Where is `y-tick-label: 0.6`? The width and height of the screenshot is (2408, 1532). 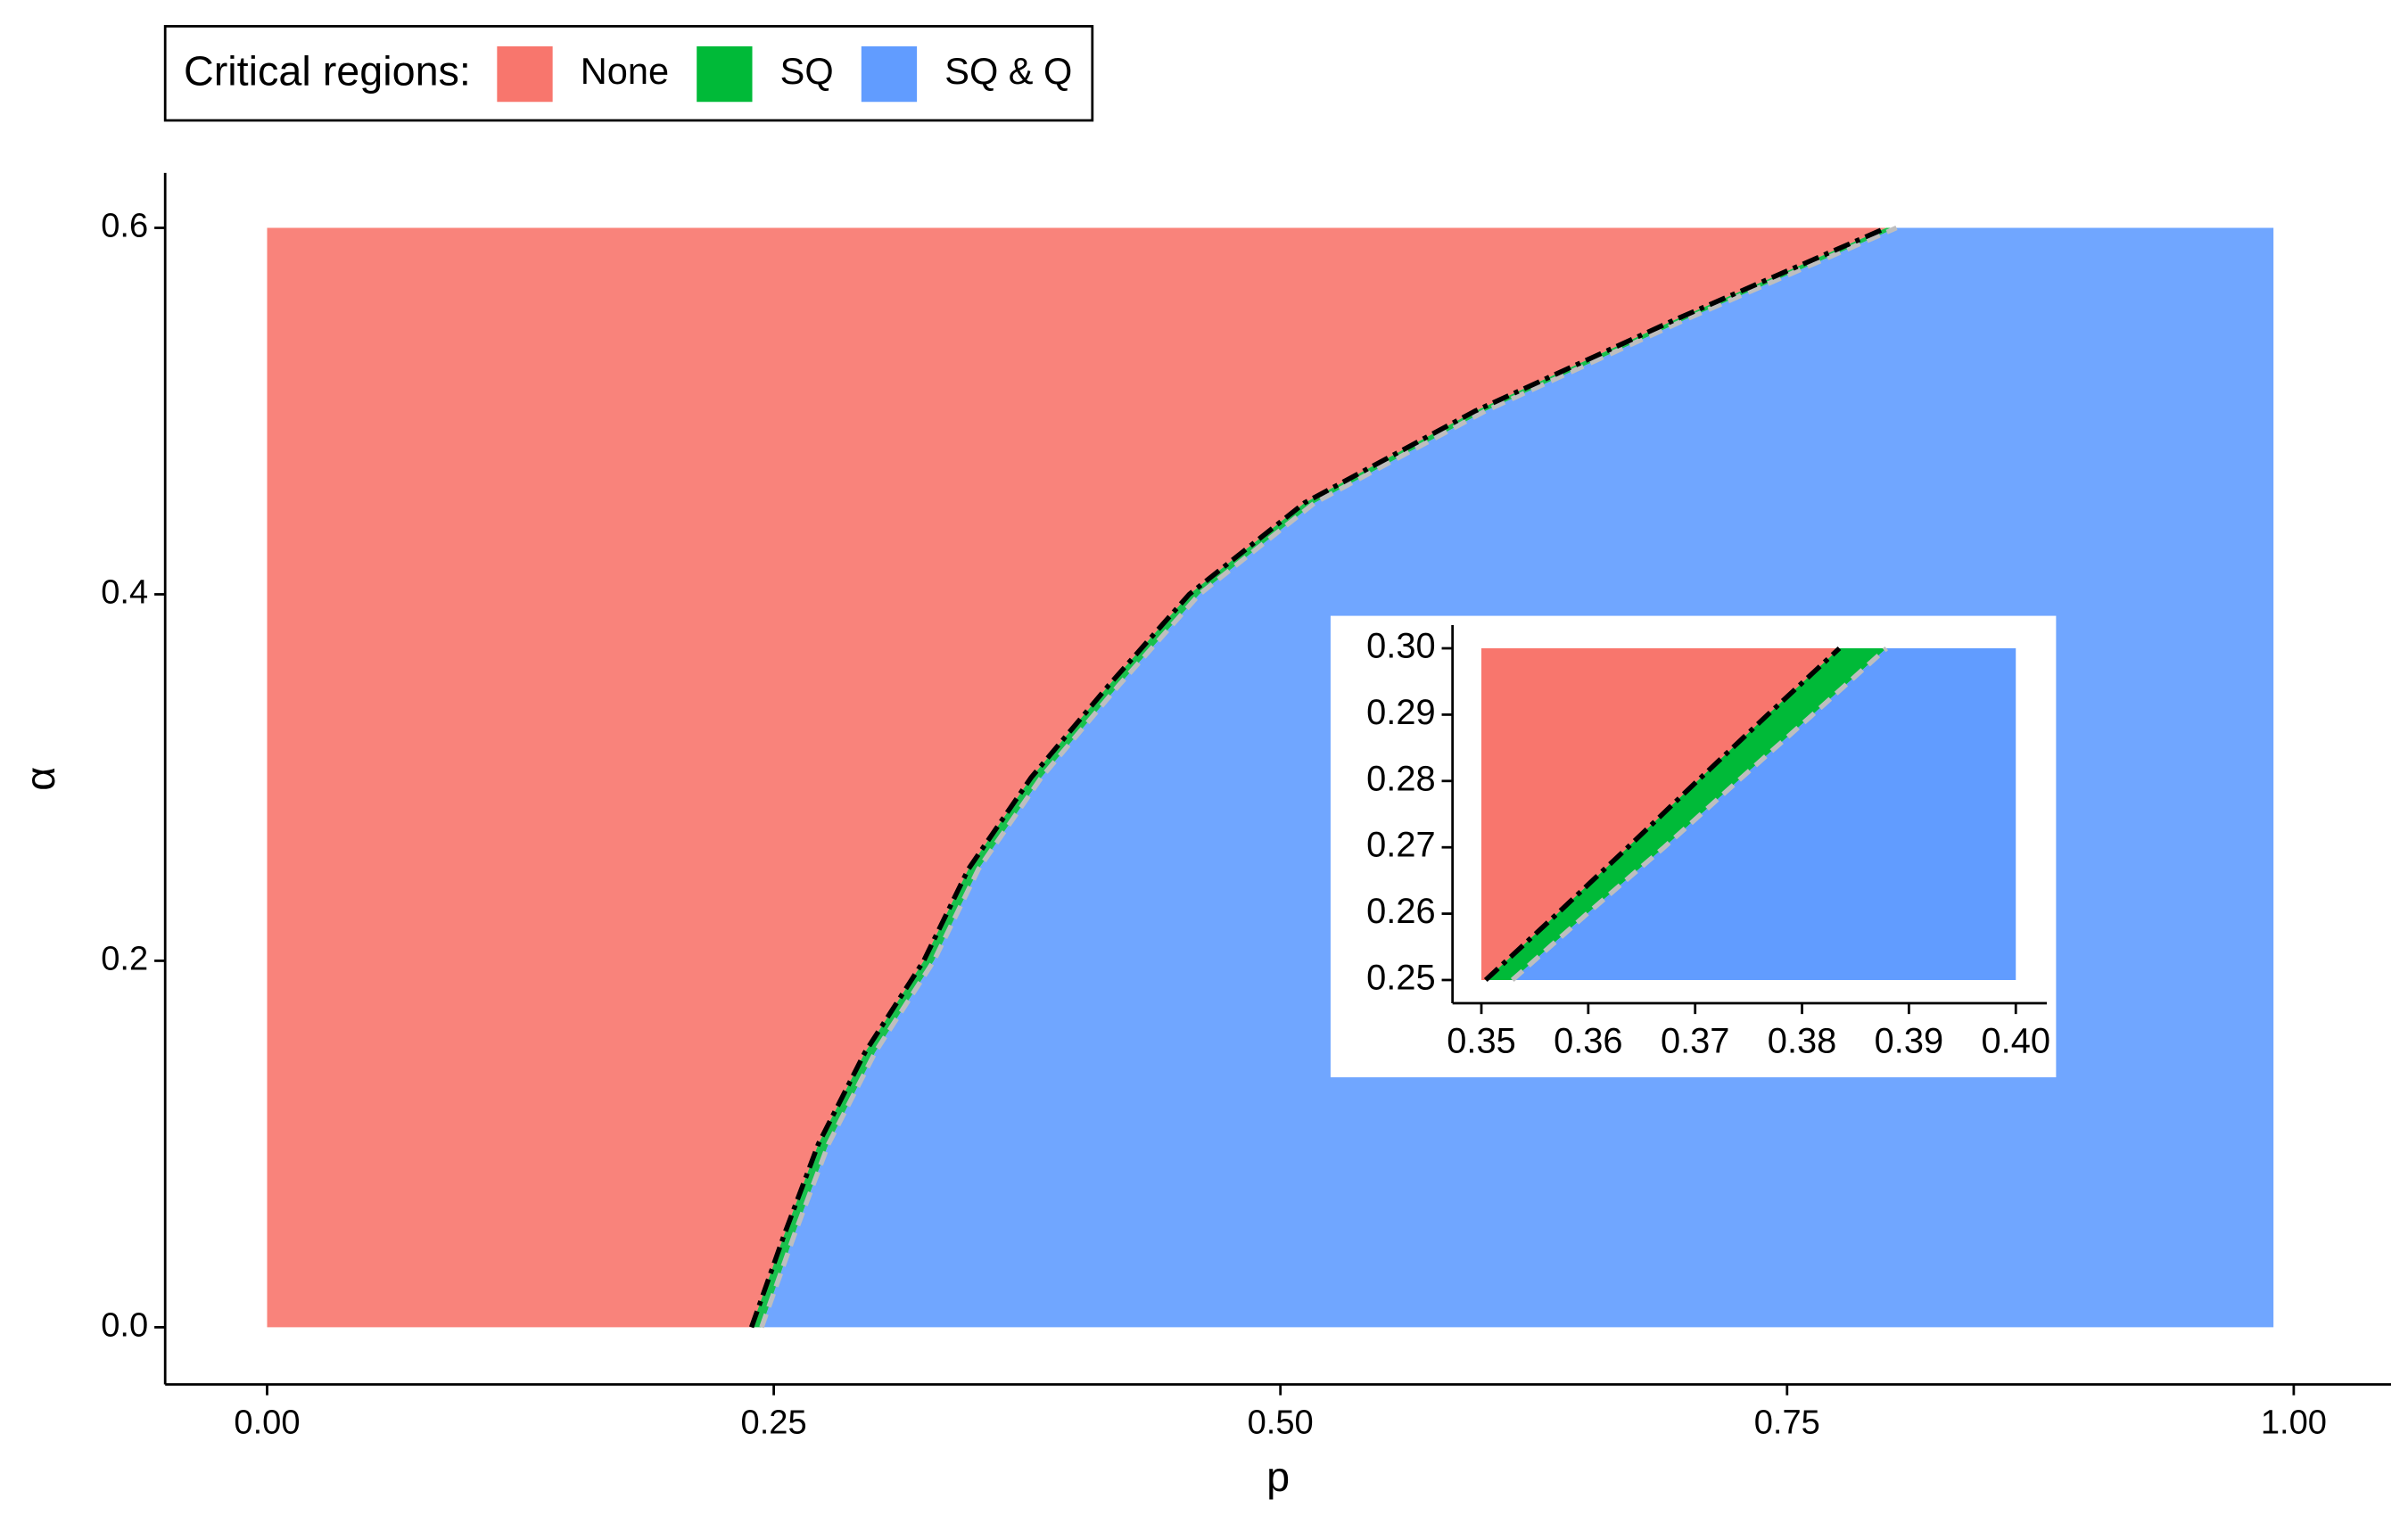
y-tick-label: 0.6 is located at coordinates (125, 226).